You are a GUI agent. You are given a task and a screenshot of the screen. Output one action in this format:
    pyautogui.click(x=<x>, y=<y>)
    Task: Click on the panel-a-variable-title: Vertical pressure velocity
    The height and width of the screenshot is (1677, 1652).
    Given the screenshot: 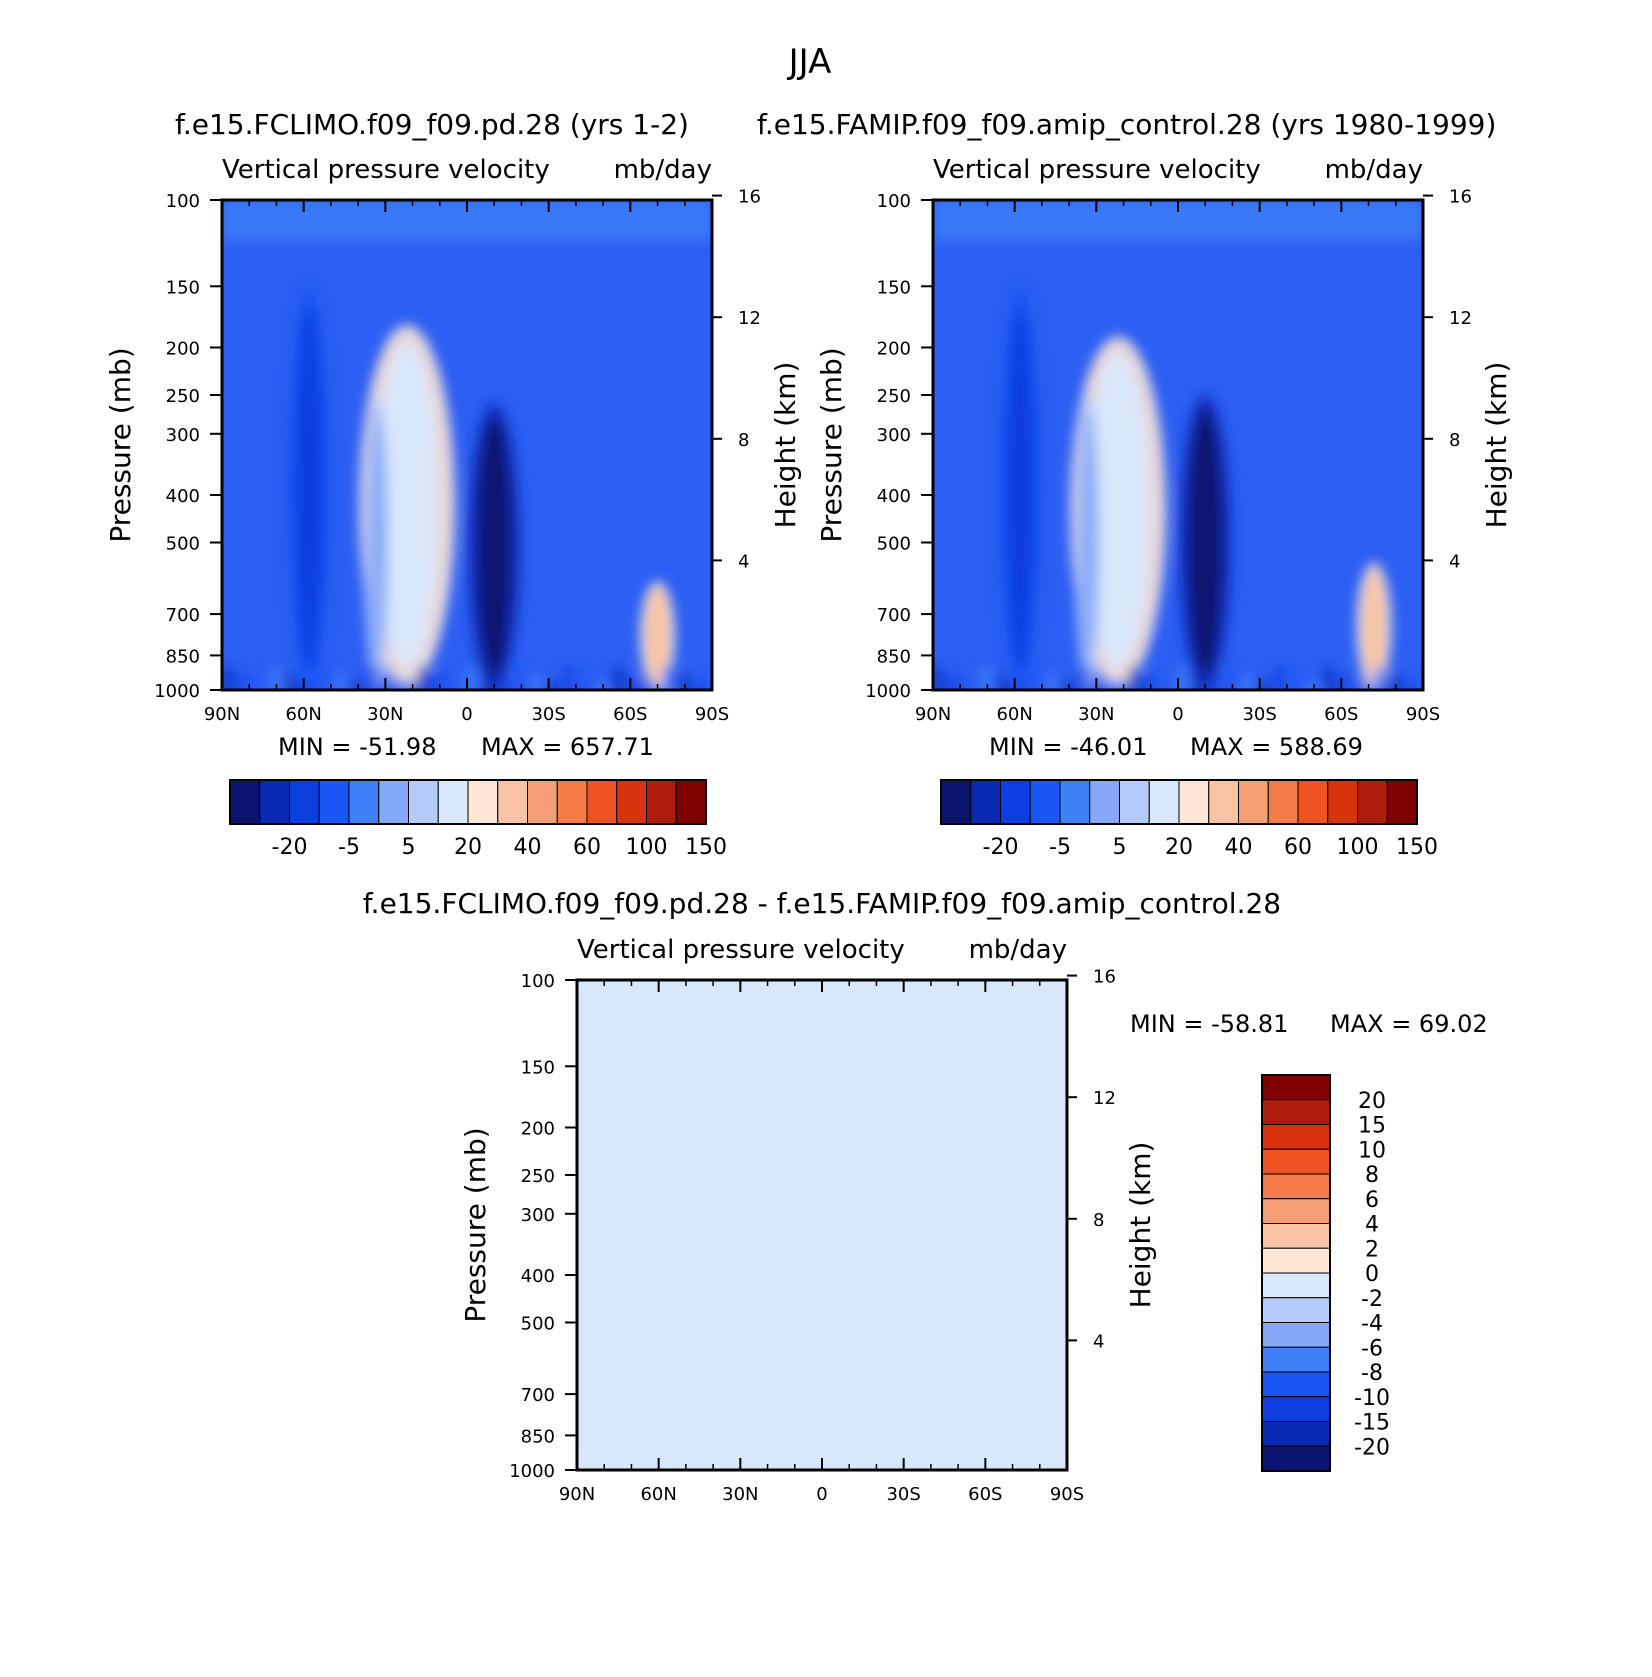 What is the action you would take?
    pyautogui.click(x=386, y=170)
    